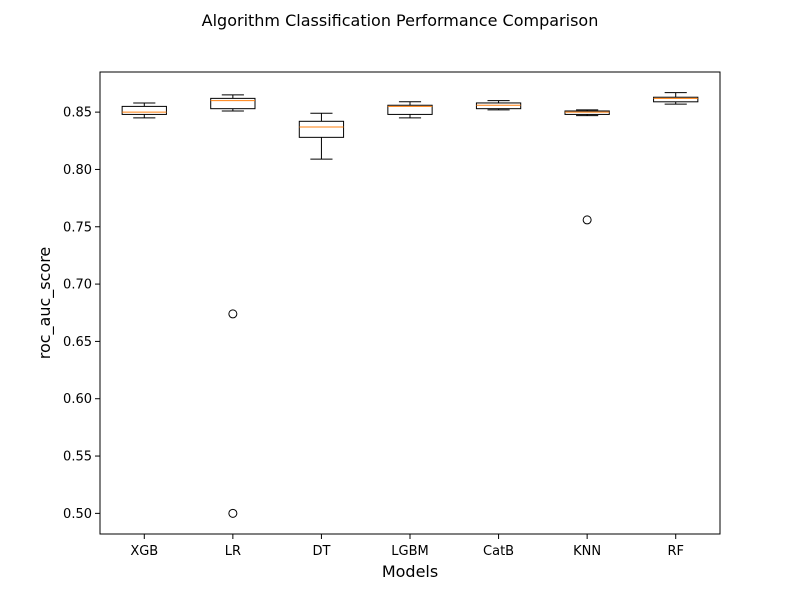 The image size is (800, 600). Describe the element at coordinates (321, 551) in the screenshot. I see `x-tick-label: DT` at that location.